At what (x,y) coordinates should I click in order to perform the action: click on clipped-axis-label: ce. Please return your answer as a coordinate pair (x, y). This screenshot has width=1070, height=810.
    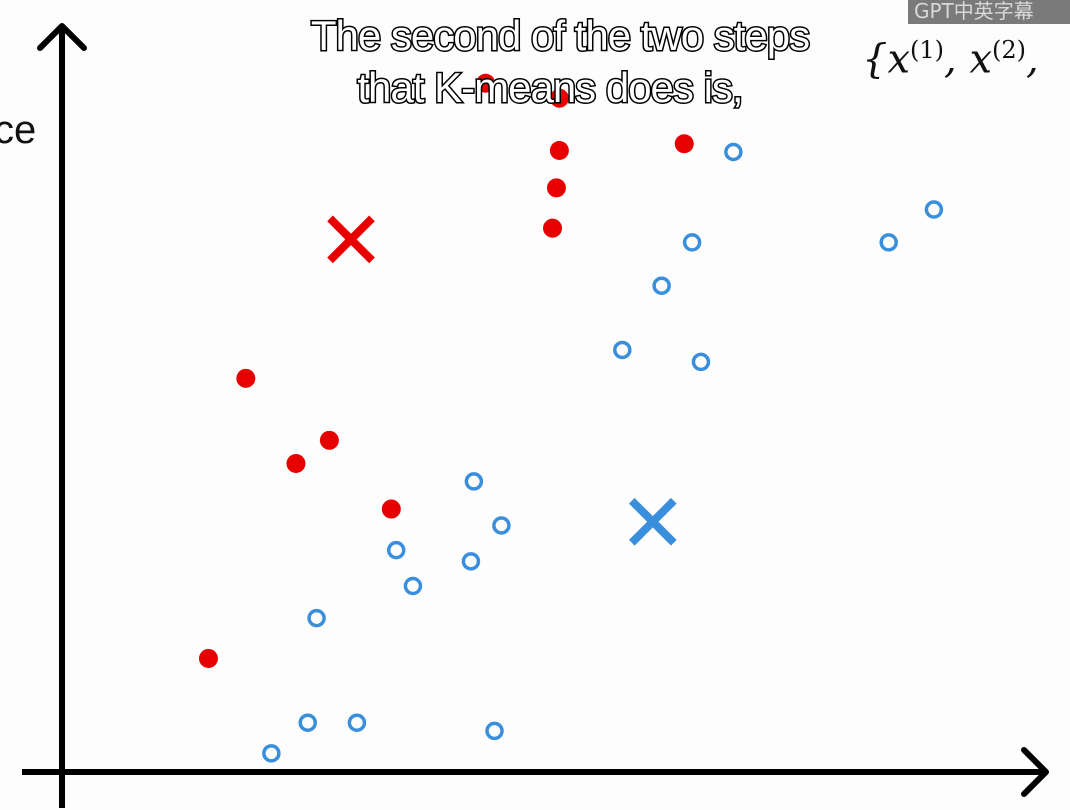
    Looking at the image, I should click on (18, 130).